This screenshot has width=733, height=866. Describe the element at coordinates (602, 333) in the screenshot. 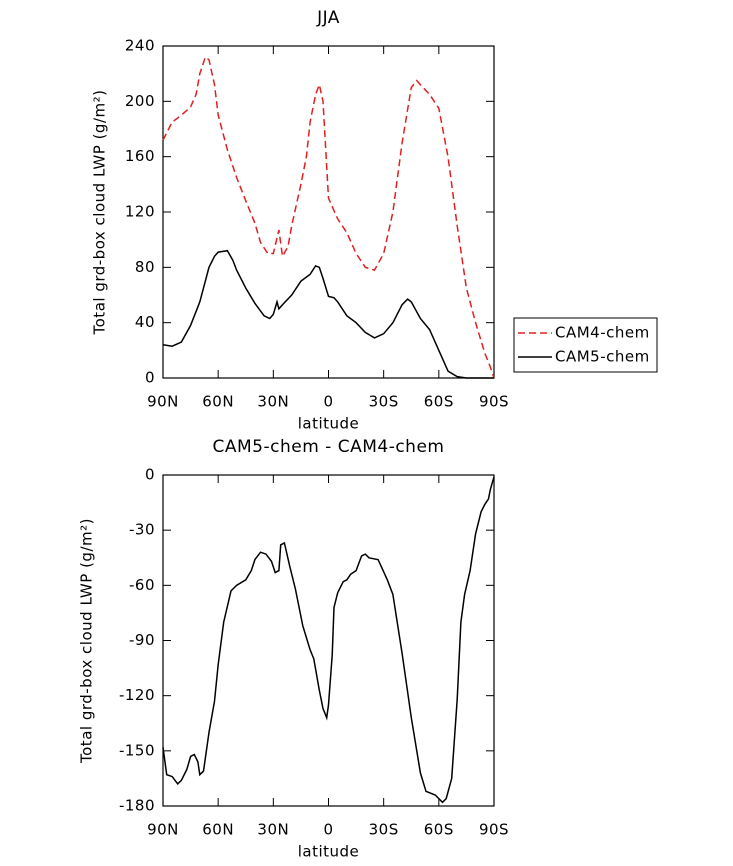

I see `legend-label: CAM4-chem` at that location.